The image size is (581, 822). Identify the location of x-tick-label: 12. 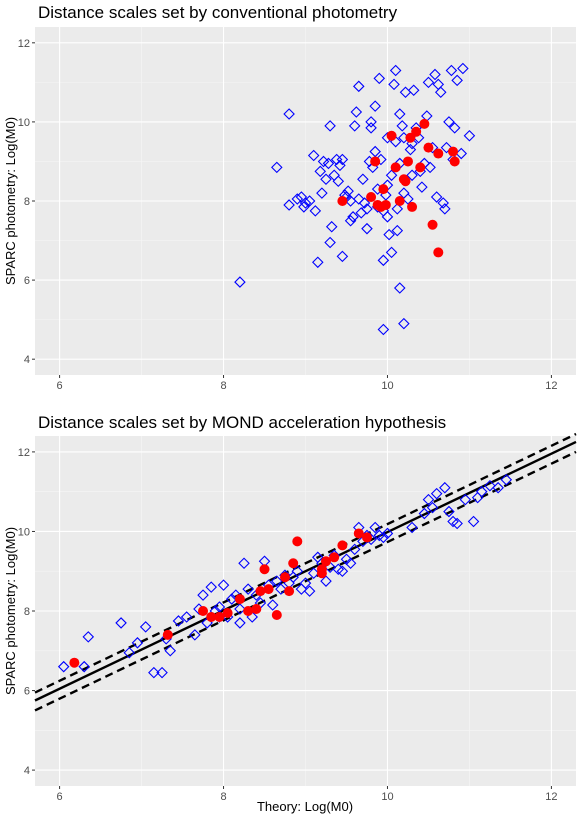
(551, 386).